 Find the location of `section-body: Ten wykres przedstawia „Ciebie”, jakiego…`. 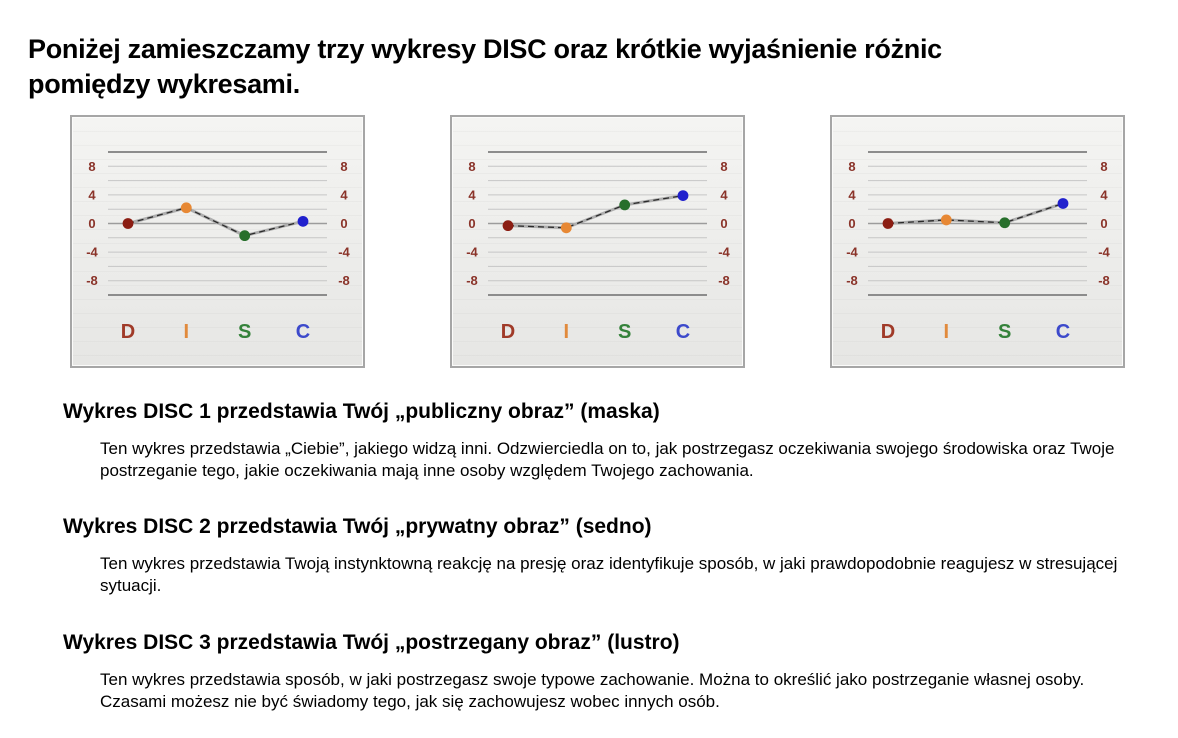

section-body: Ten wykres przedstawia „Ciebie”, jakiego… is located at coordinates (607, 459).